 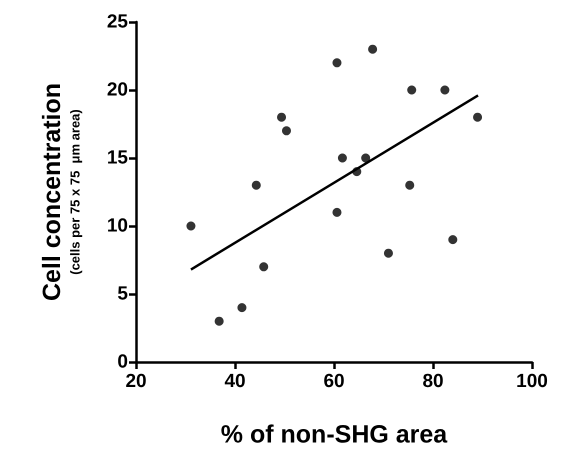 I want to click on x-tick-label: 80, so click(x=433, y=381).